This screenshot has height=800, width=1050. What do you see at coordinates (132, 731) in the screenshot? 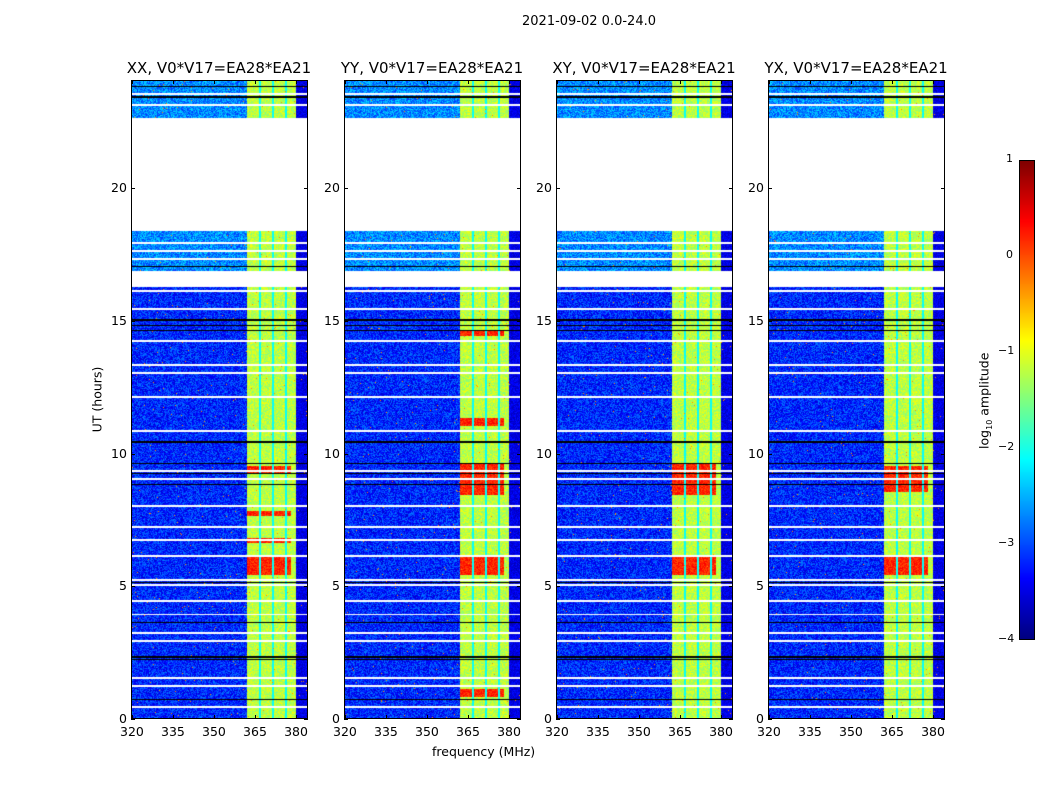
I see `x-tick-label: 320` at bounding box center [132, 731].